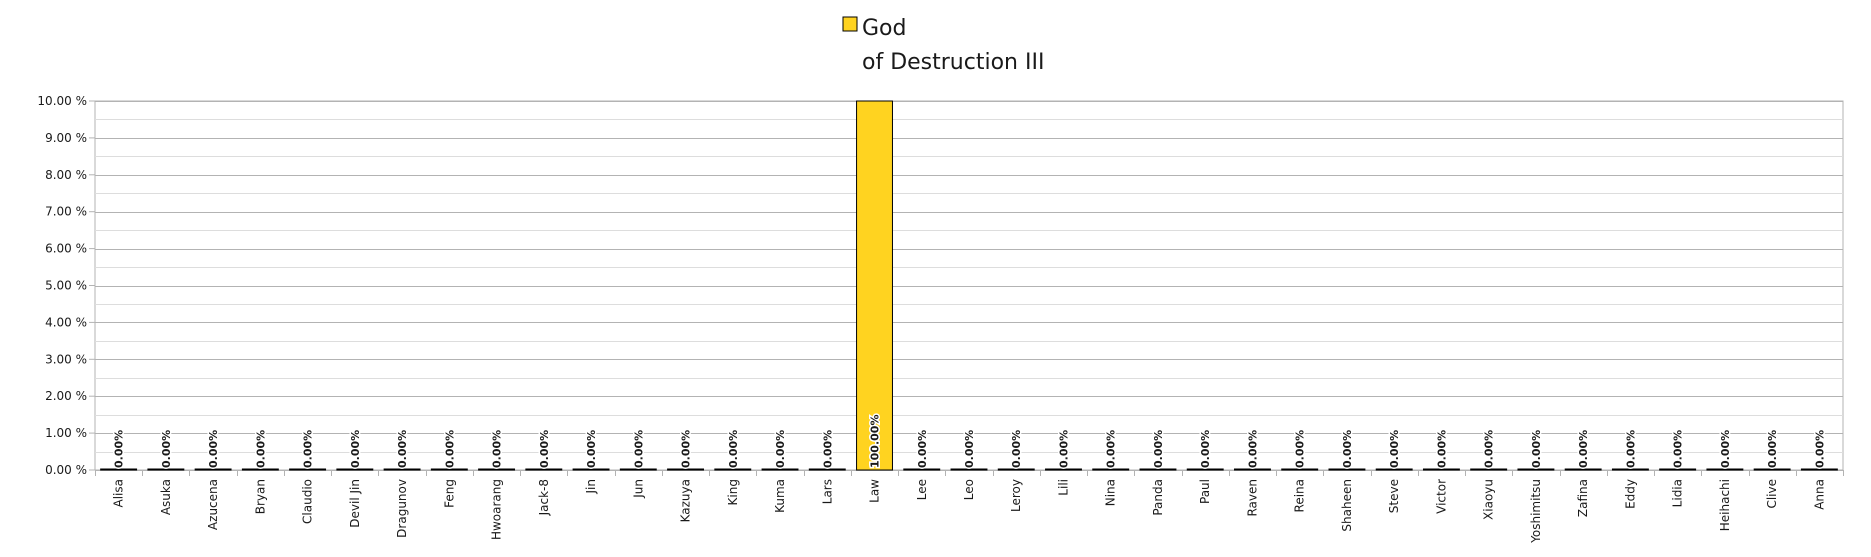 Image resolution: width=1871 pixels, height=557 pixels. Describe the element at coordinates (1300, 495) in the screenshot. I see `x-tick-label: Reina` at that location.